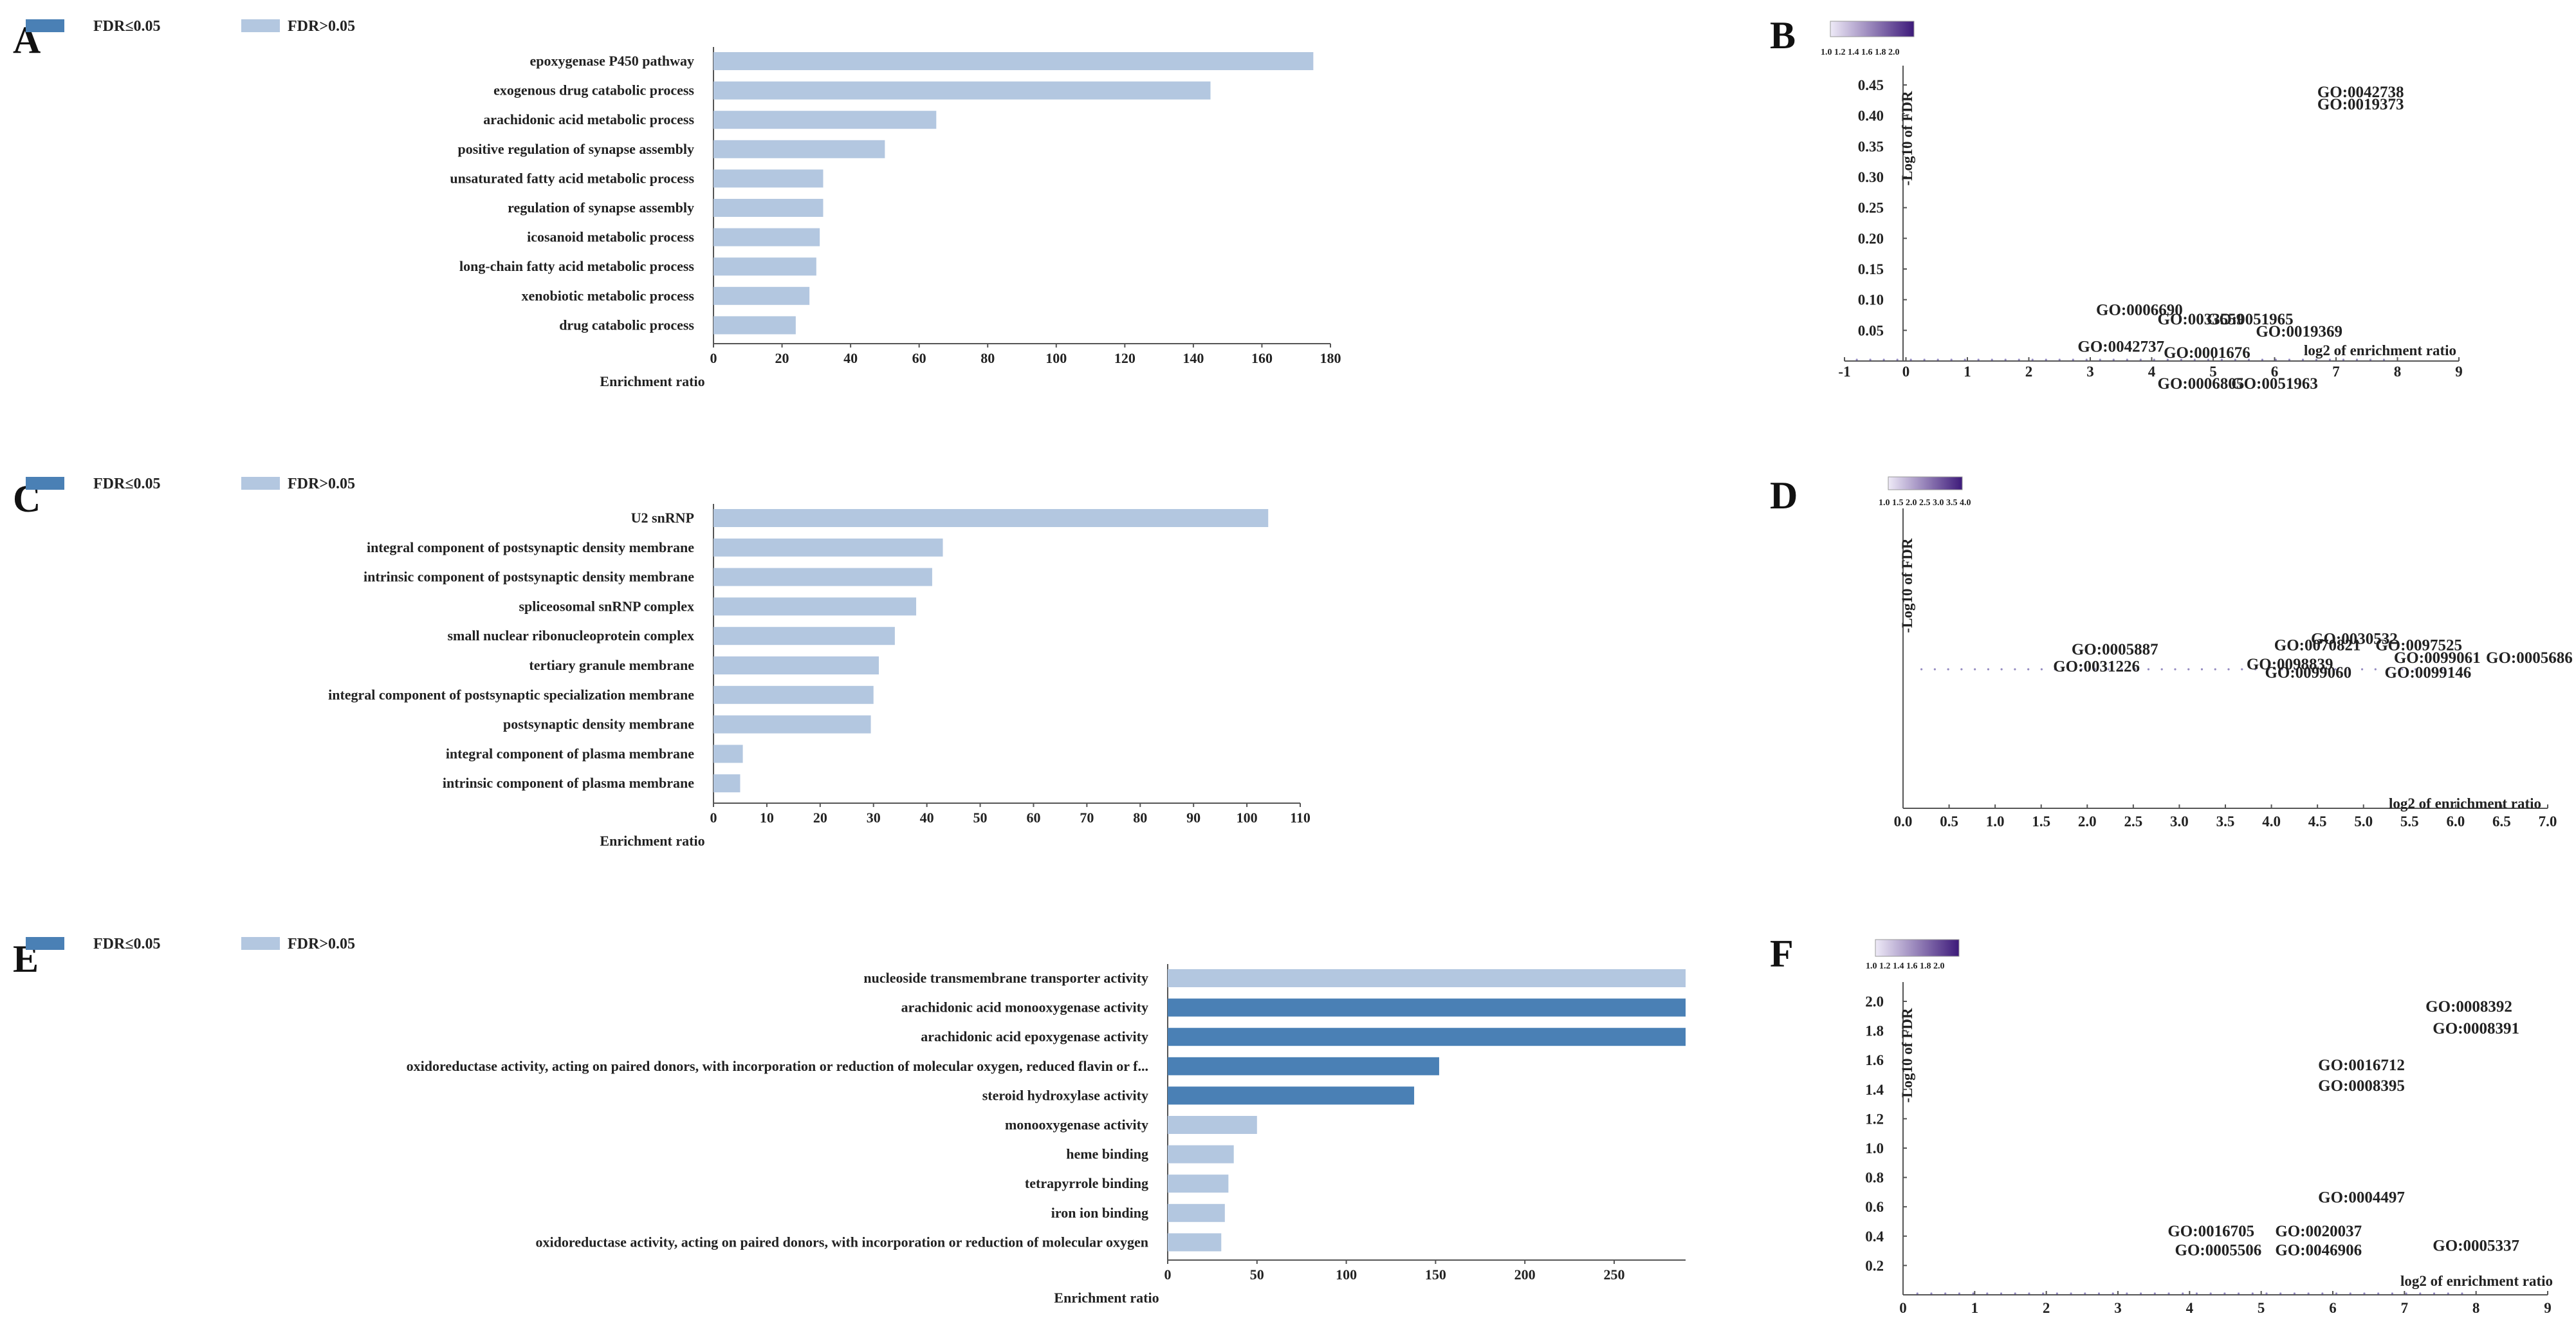 Image resolution: width=2576 pixels, height=1327 pixels. What do you see at coordinates (2409, 821) in the screenshot?
I see `x-tick-label: 5.5` at bounding box center [2409, 821].